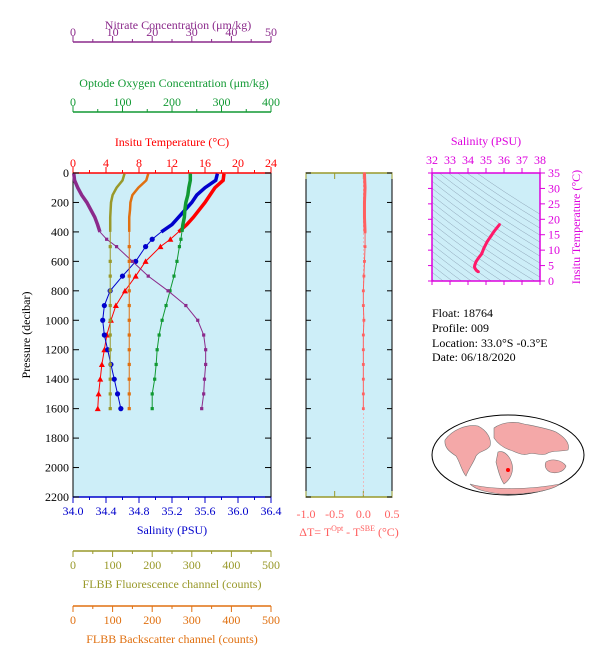 The width and height of the screenshot is (609, 663). I want to click on temperature-upper-profile, so click(201, 203).